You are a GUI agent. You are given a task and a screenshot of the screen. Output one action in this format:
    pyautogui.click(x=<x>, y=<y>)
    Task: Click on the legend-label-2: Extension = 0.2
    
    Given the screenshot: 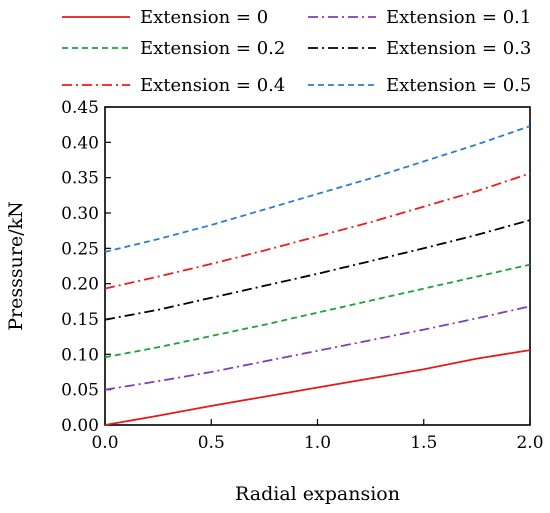 What is the action you would take?
    pyautogui.click(x=212, y=48)
    